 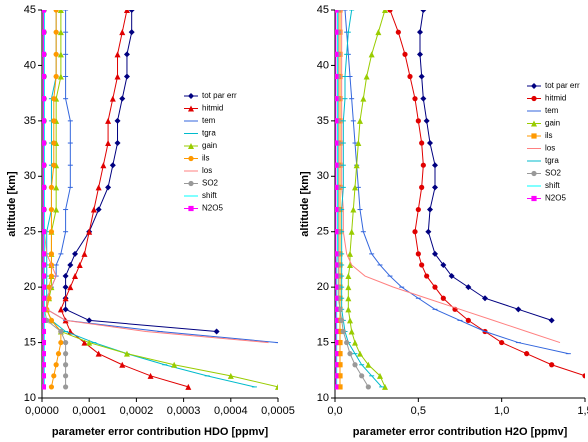 What do you see at coordinates (209, 133) in the screenshot?
I see `legend-label: tgra` at bounding box center [209, 133].